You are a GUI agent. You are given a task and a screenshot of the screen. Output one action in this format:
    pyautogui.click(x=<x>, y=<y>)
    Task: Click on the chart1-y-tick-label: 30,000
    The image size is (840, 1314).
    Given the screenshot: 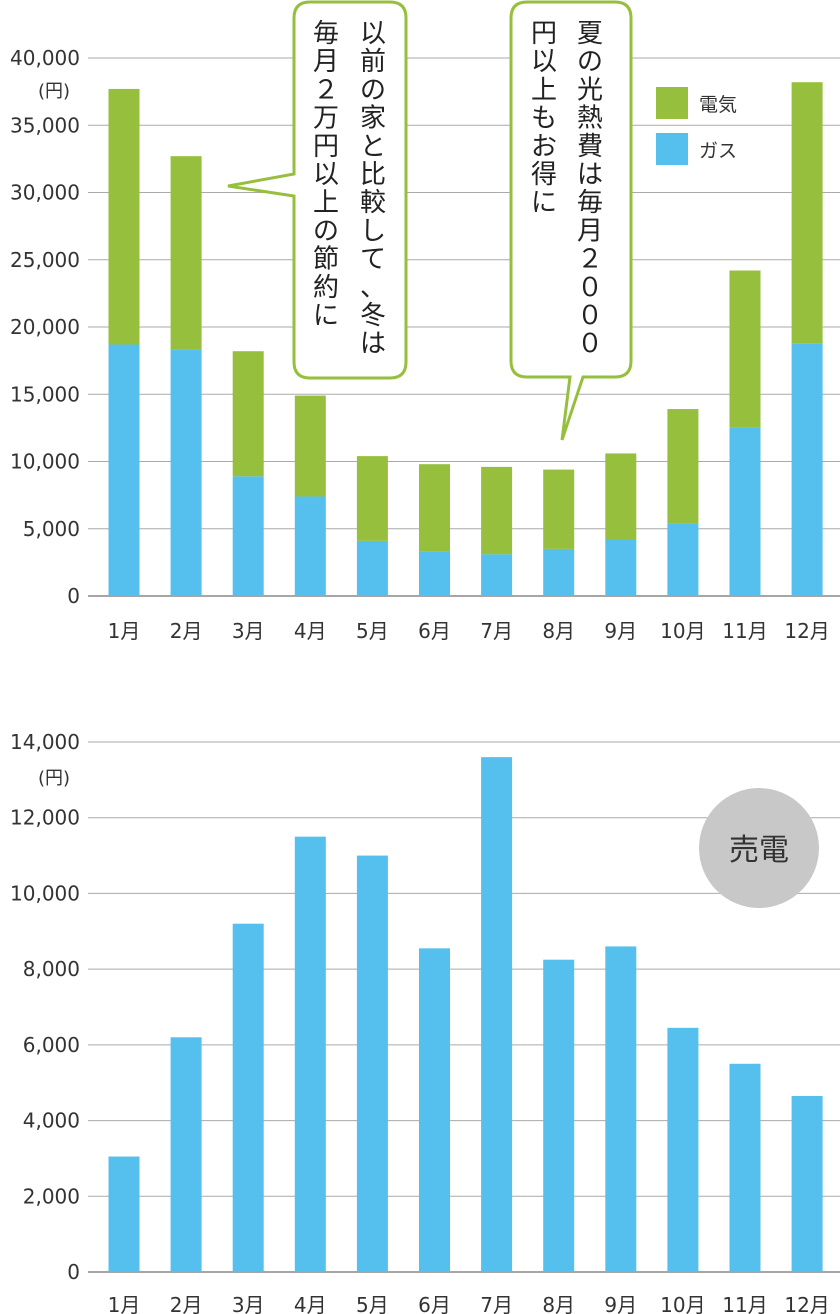 What is the action you would take?
    pyautogui.click(x=45, y=193)
    